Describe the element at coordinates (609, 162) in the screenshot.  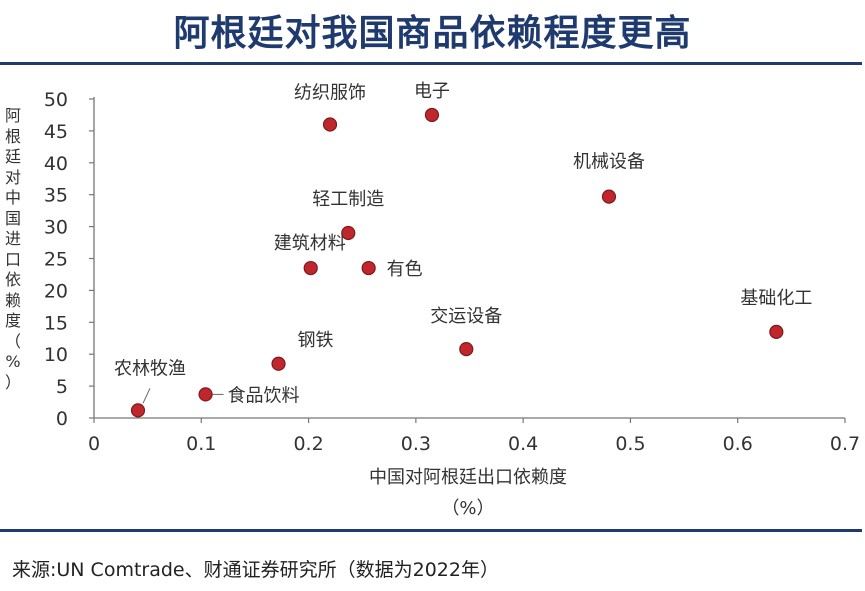
I see `point-label: 机械设备` at that location.